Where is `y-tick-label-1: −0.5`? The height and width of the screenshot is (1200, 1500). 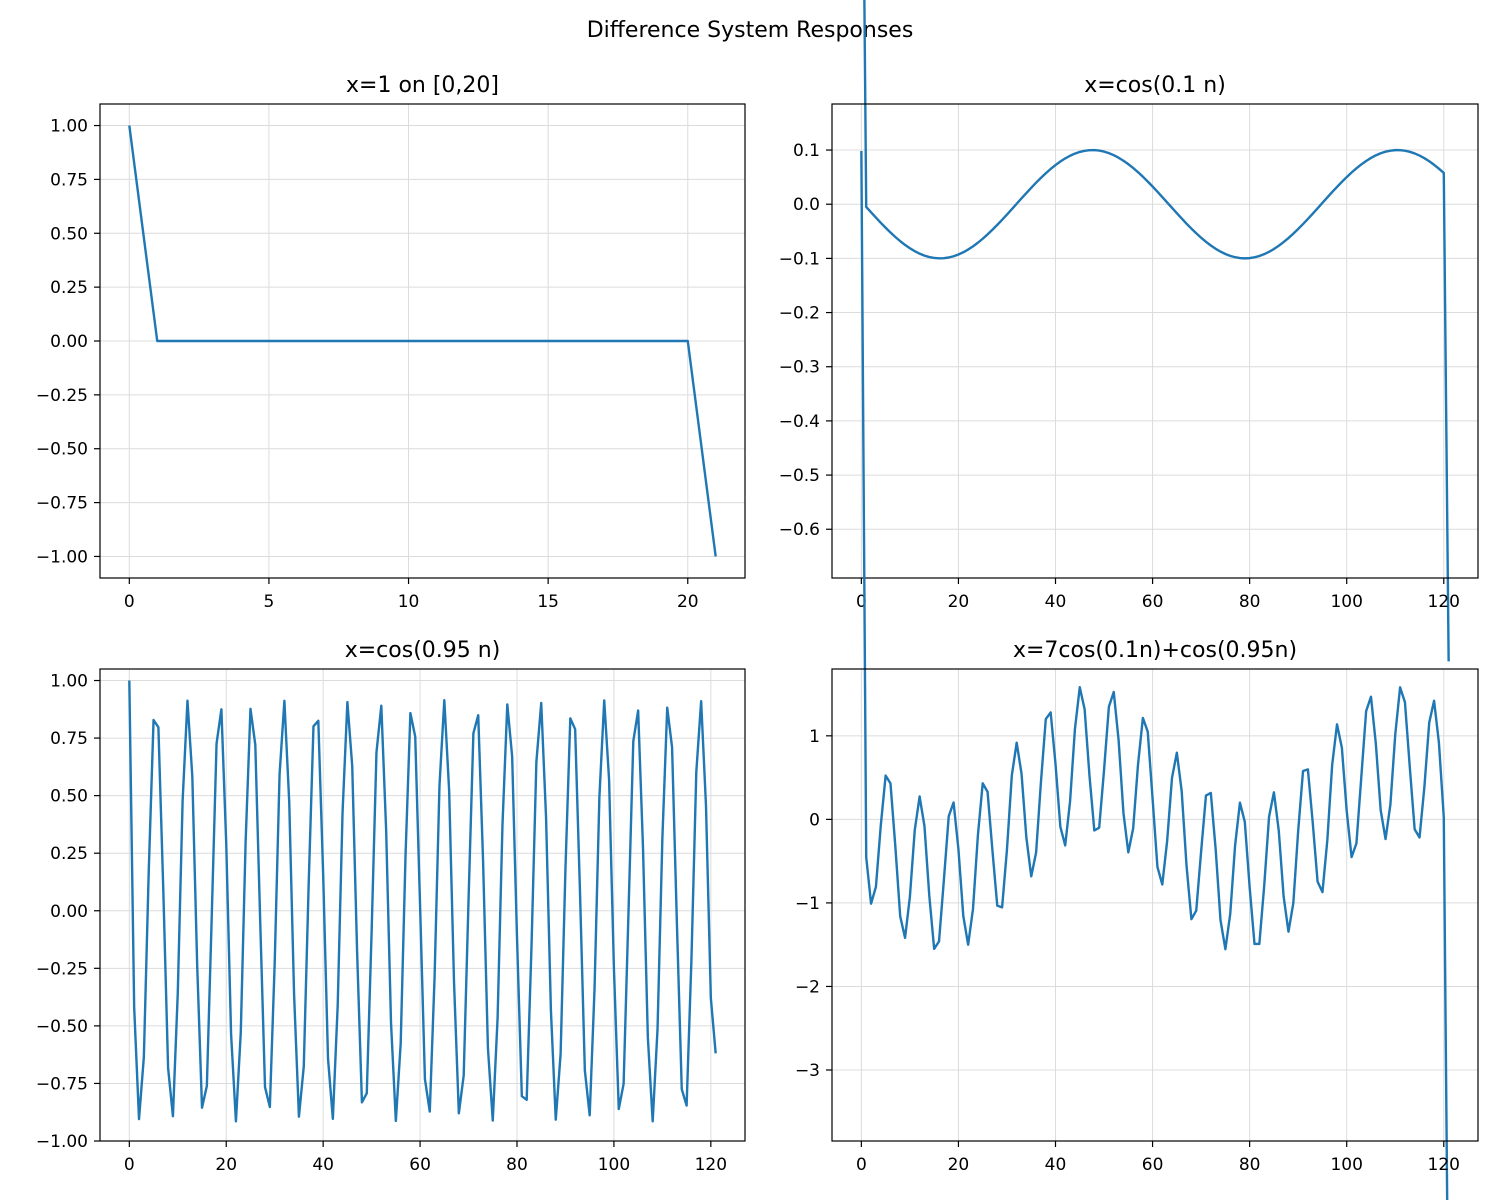
y-tick-label-1: −0.5 is located at coordinates (799, 476).